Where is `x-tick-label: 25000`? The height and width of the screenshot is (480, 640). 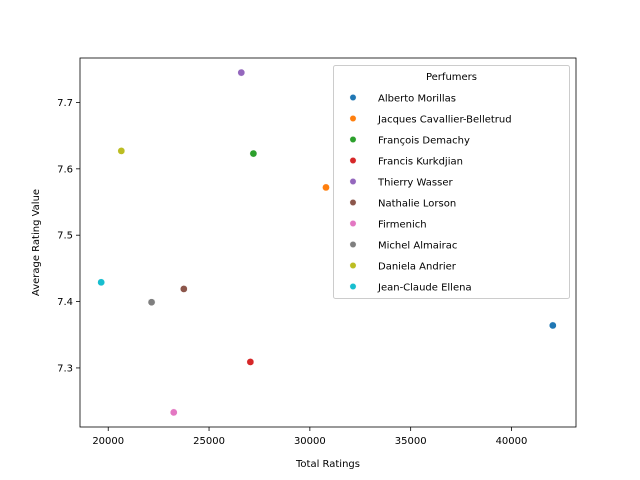
x-tick-label: 25000 is located at coordinates (209, 441).